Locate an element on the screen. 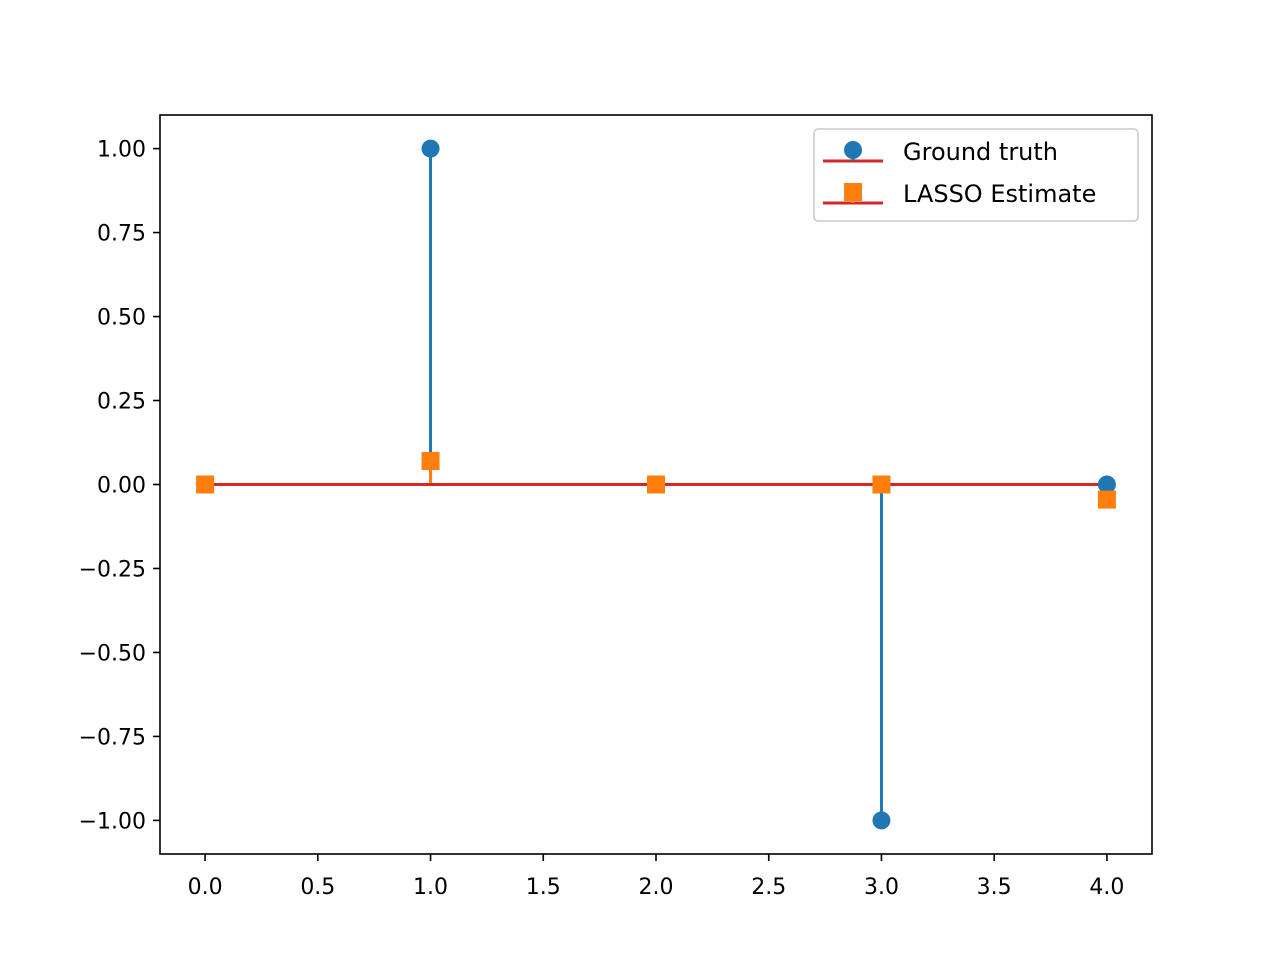 Image resolution: width=1280 pixels, height=960 pixels. legend-label-1: LASSO Estimate is located at coordinates (999, 194).